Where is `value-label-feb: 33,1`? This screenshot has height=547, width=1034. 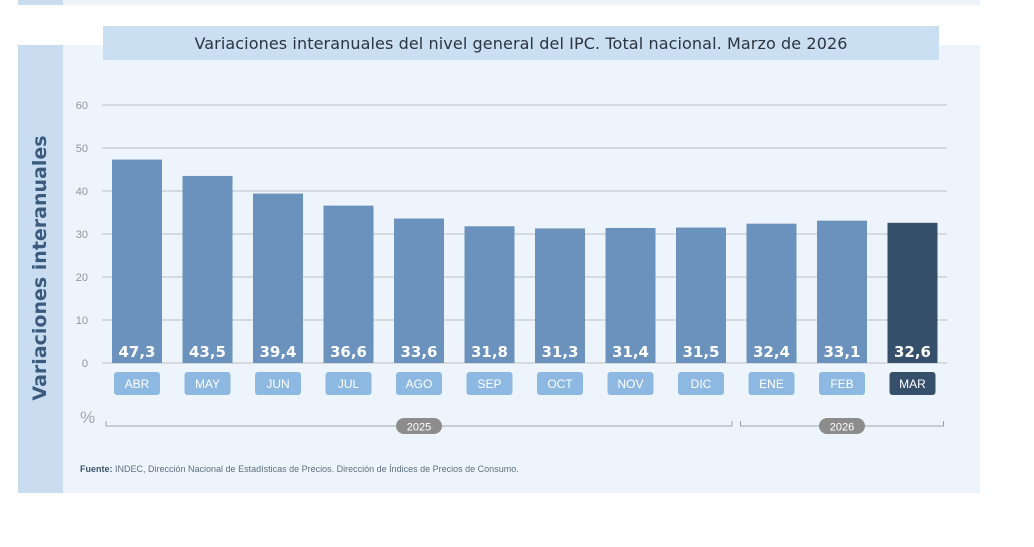
value-label-feb: 33,1 is located at coordinates (841, 352).